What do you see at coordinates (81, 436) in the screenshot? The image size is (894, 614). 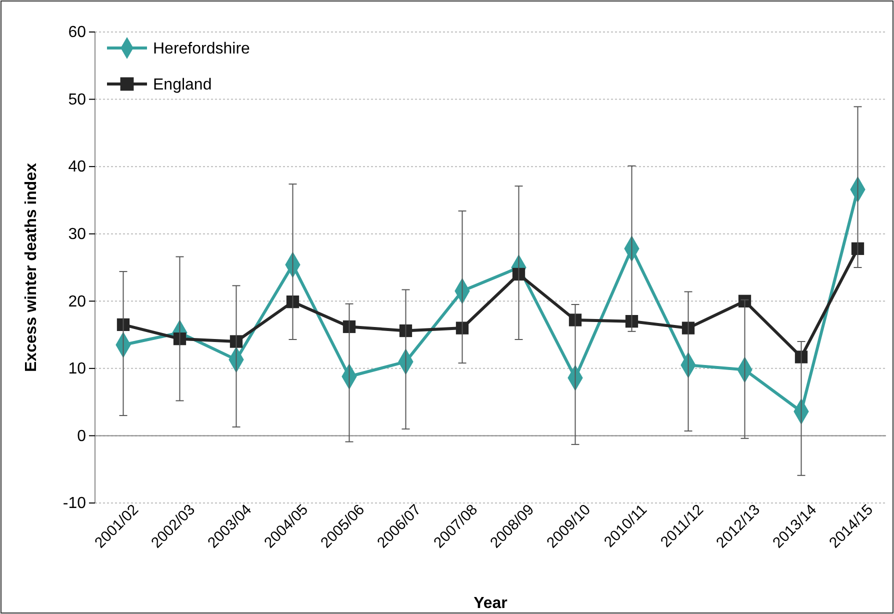 I see `y-tick-label: 0` at bounding box center [81, 436].